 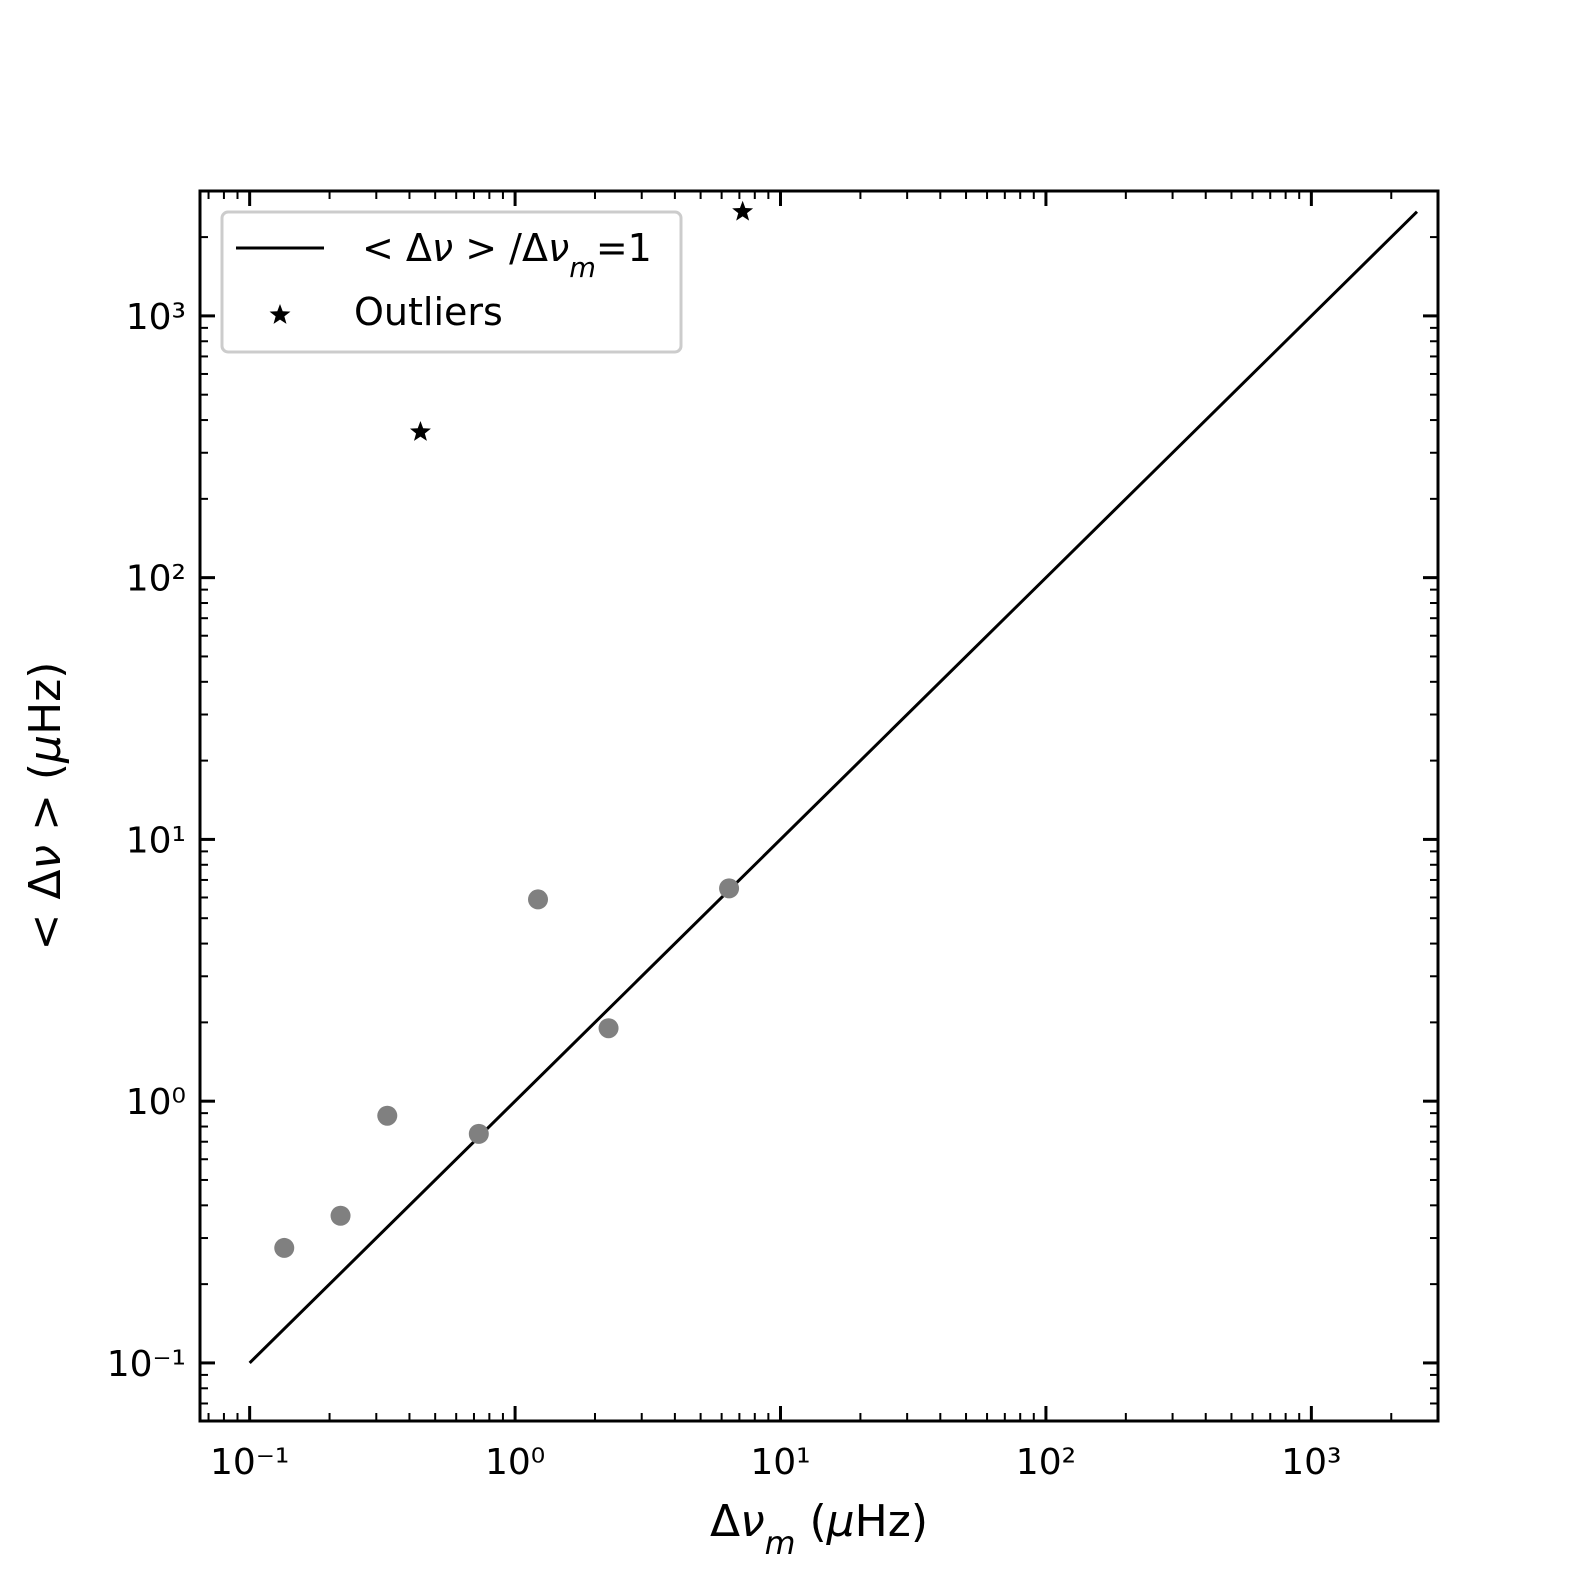 I want to click on y-tick-label: 10¹, so click(x=156, y=840).